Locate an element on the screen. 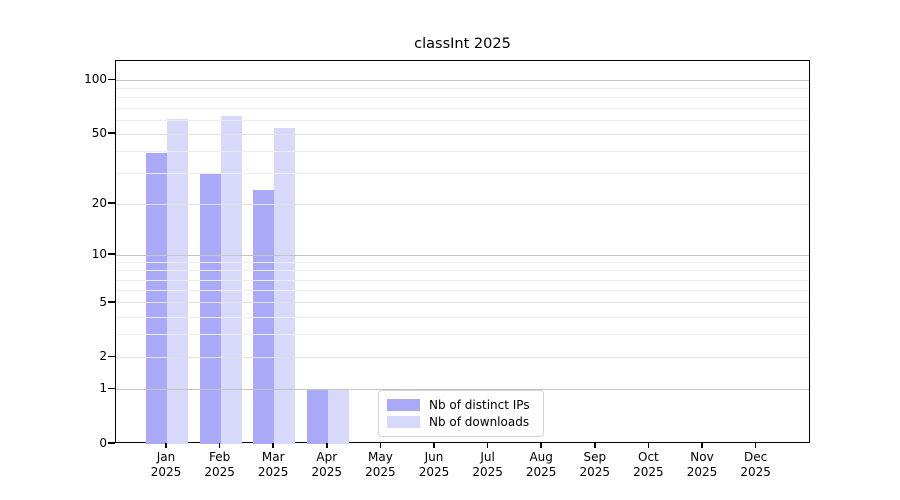  x-tick-label: Apr 2025 is located at coordinates (327, 464).